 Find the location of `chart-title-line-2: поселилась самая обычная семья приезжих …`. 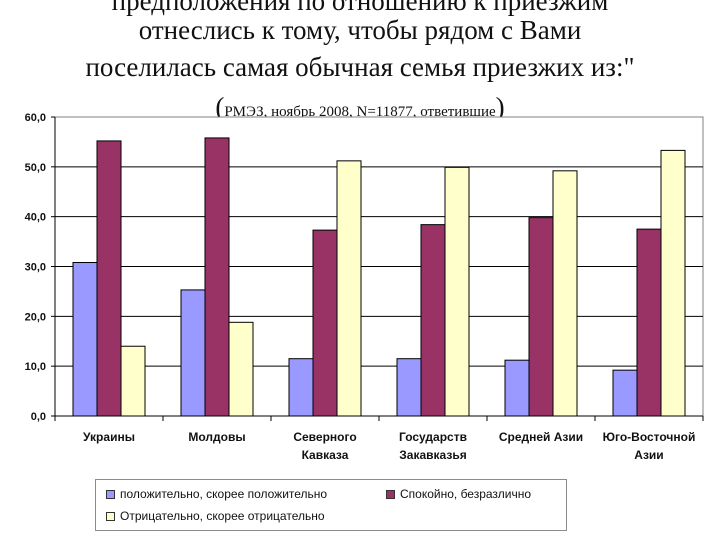

chart-title-line-2: поселилась самая обычная семья приезжих … is located at coordinates (360, 67).